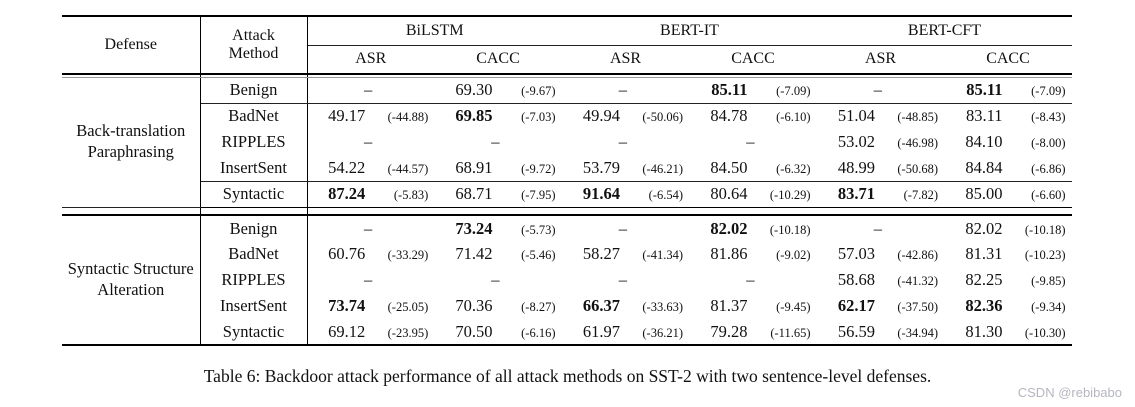  Describe the element at coordinates (662, 255) in the screenshot. I see `metric-delta: (-41.34)` at that location.